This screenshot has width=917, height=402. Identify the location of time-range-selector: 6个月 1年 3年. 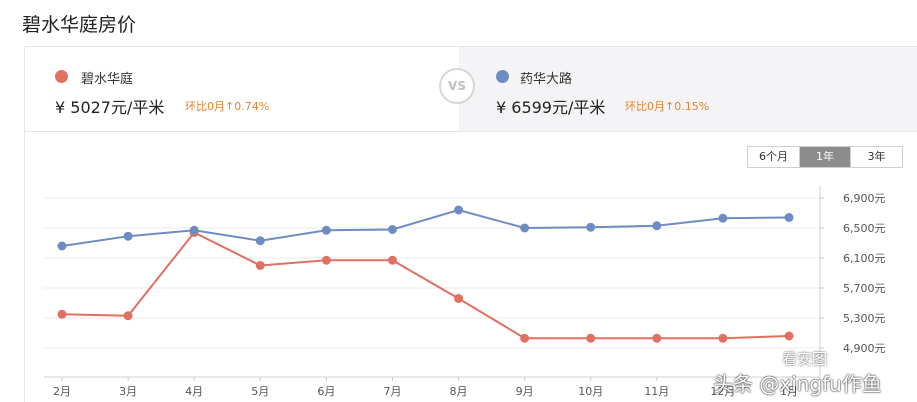
(825, 157).